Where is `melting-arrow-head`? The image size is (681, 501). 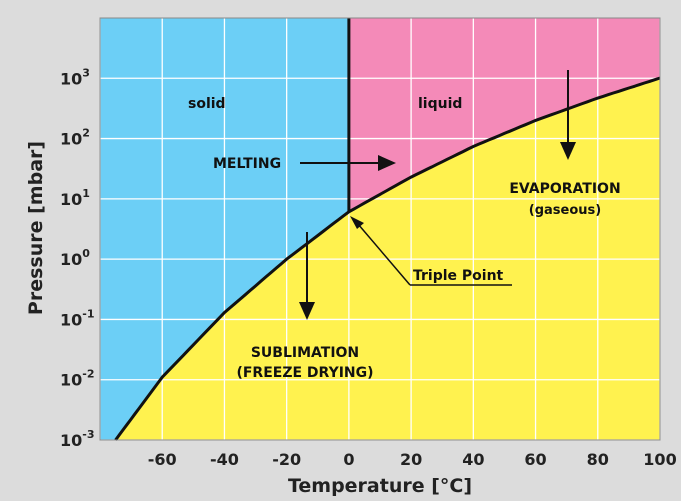
melting-arrow-head is located at coordinates (387, 163).